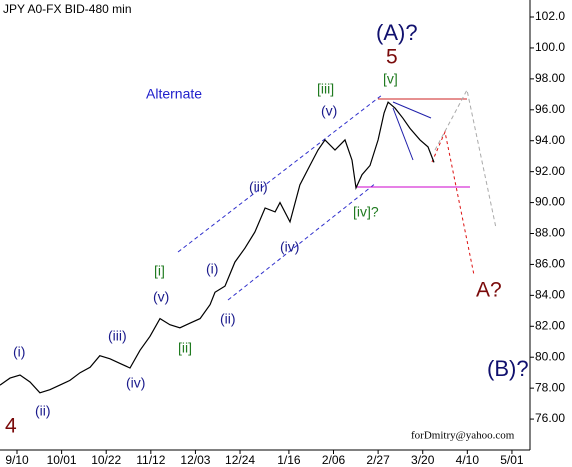 The height and width of the screenshot is (467, 572). Describe the element at coordinates (11, 426) in the screenshot. I see `annotation: 4` at that location.